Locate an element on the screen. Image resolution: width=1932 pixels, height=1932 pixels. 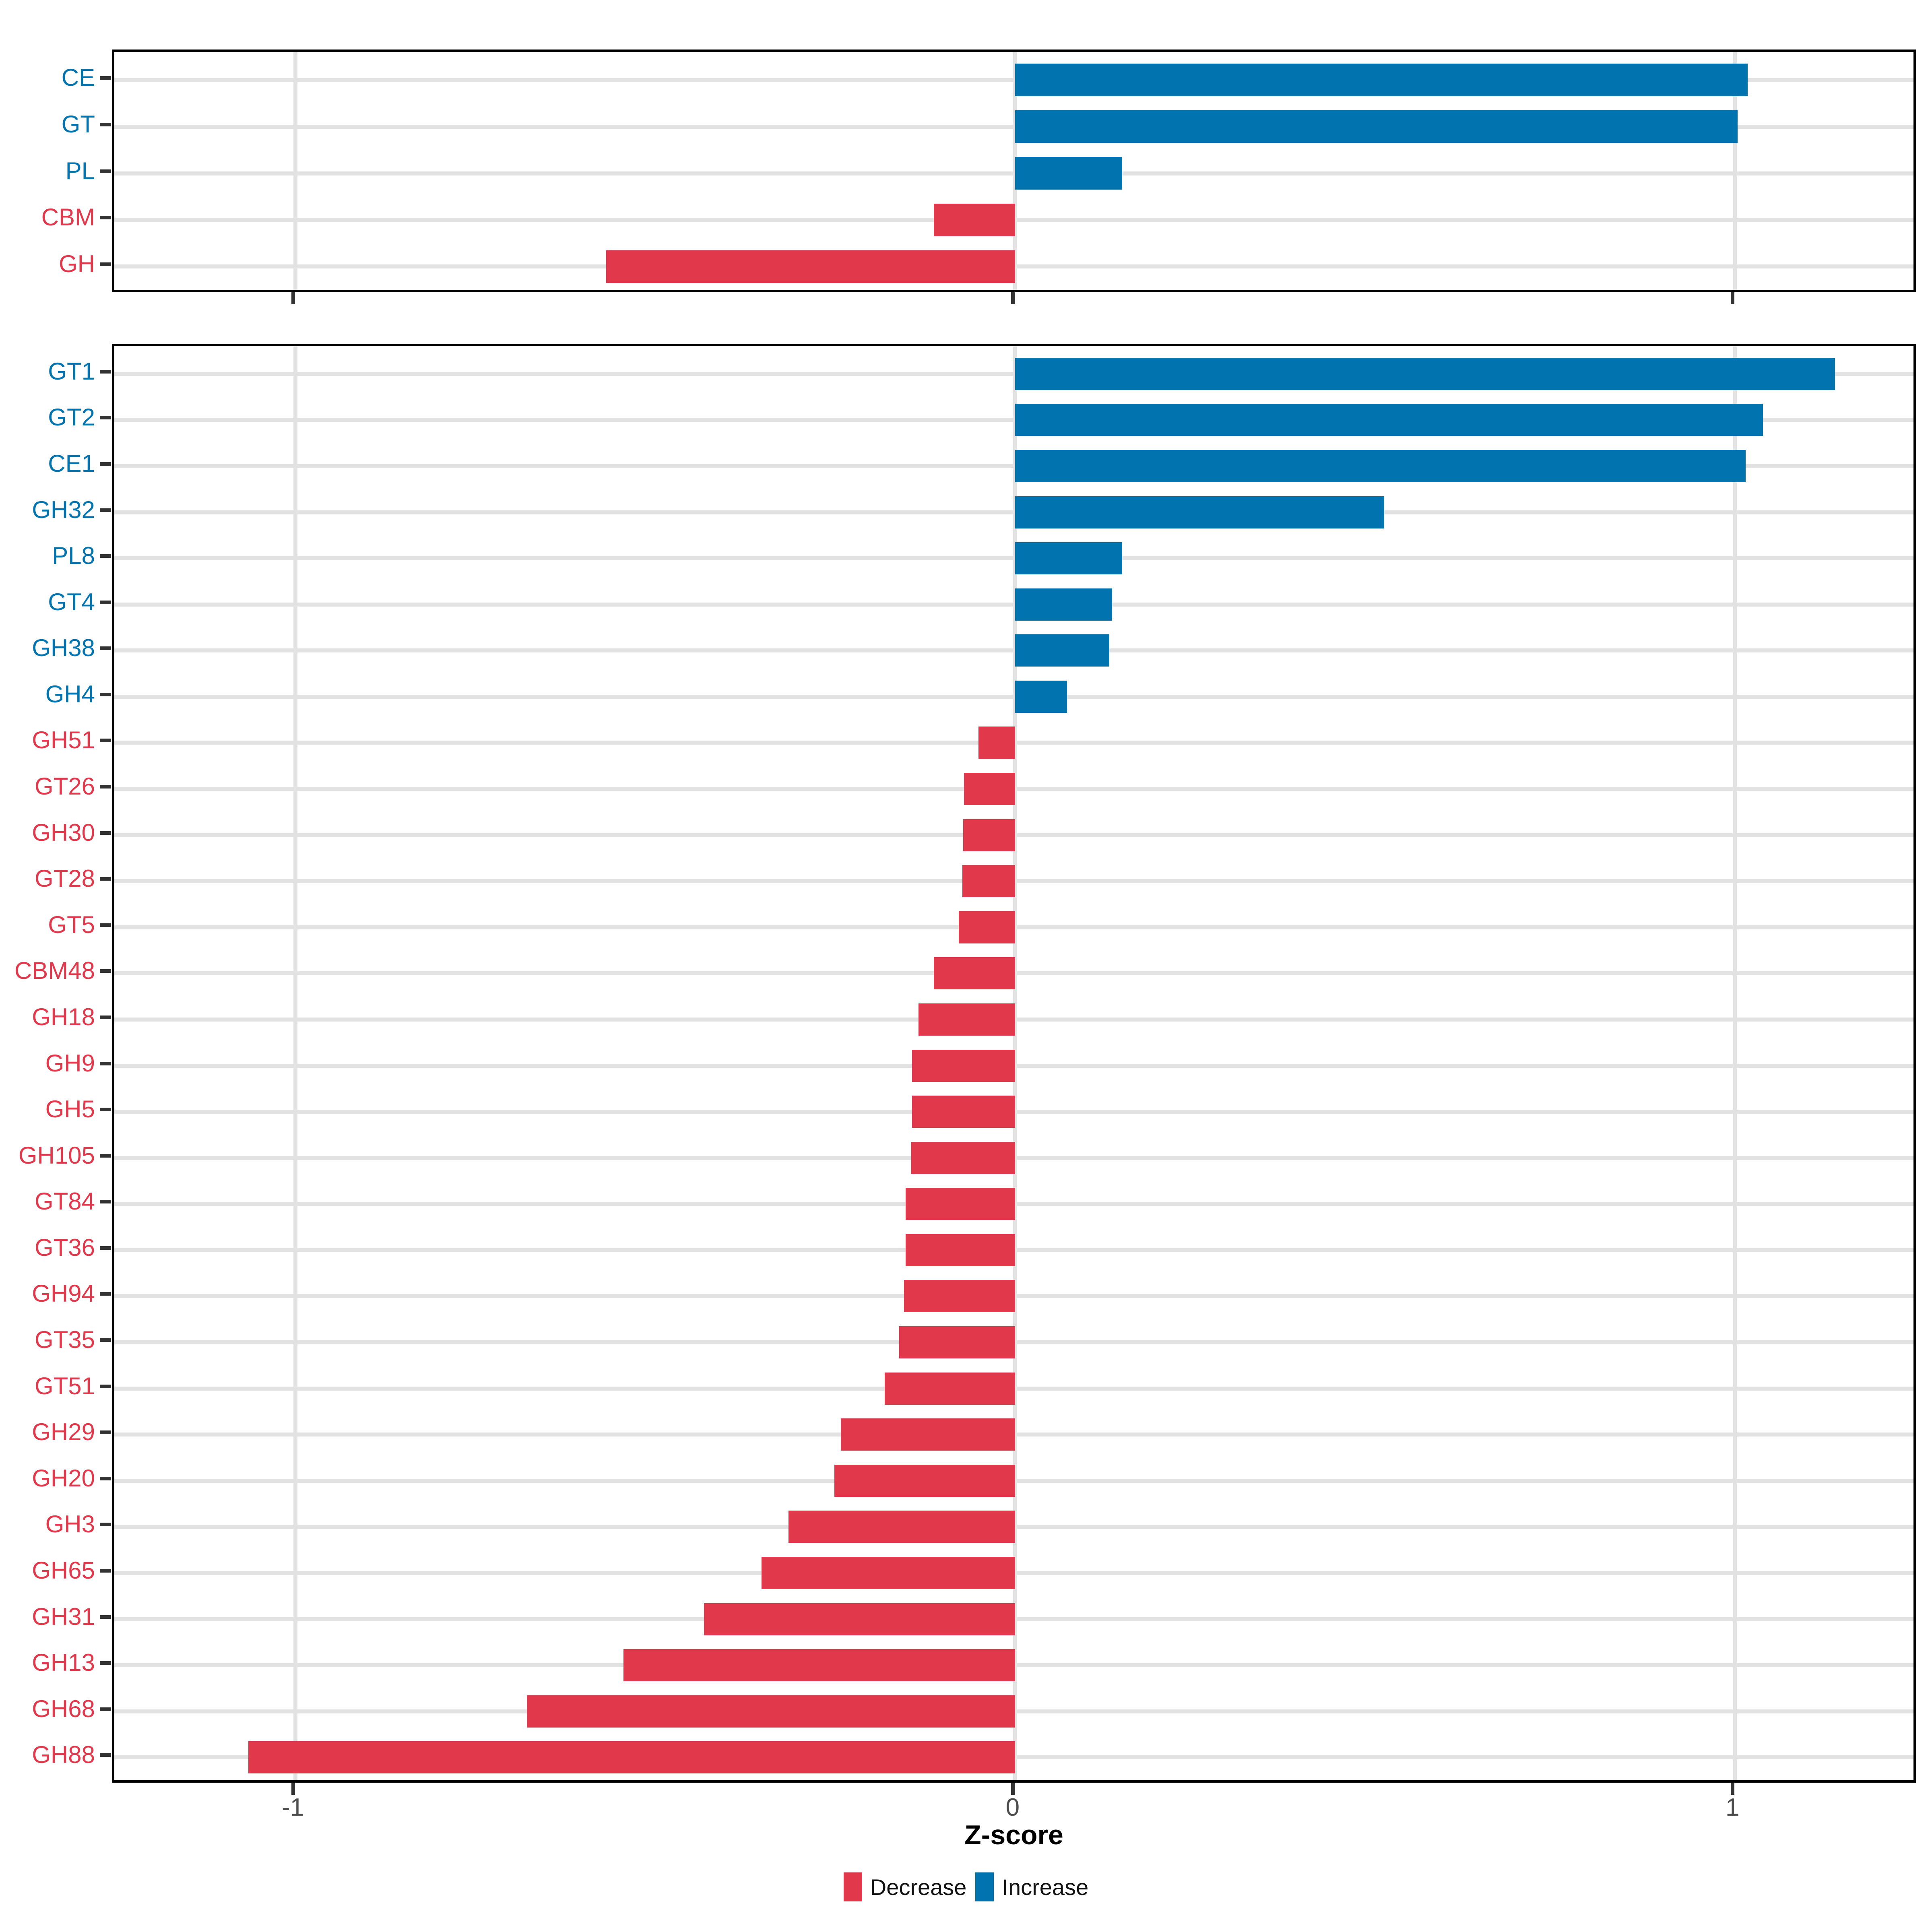
y-label-GT84: GT84 is located at coordinates (64, 1201).